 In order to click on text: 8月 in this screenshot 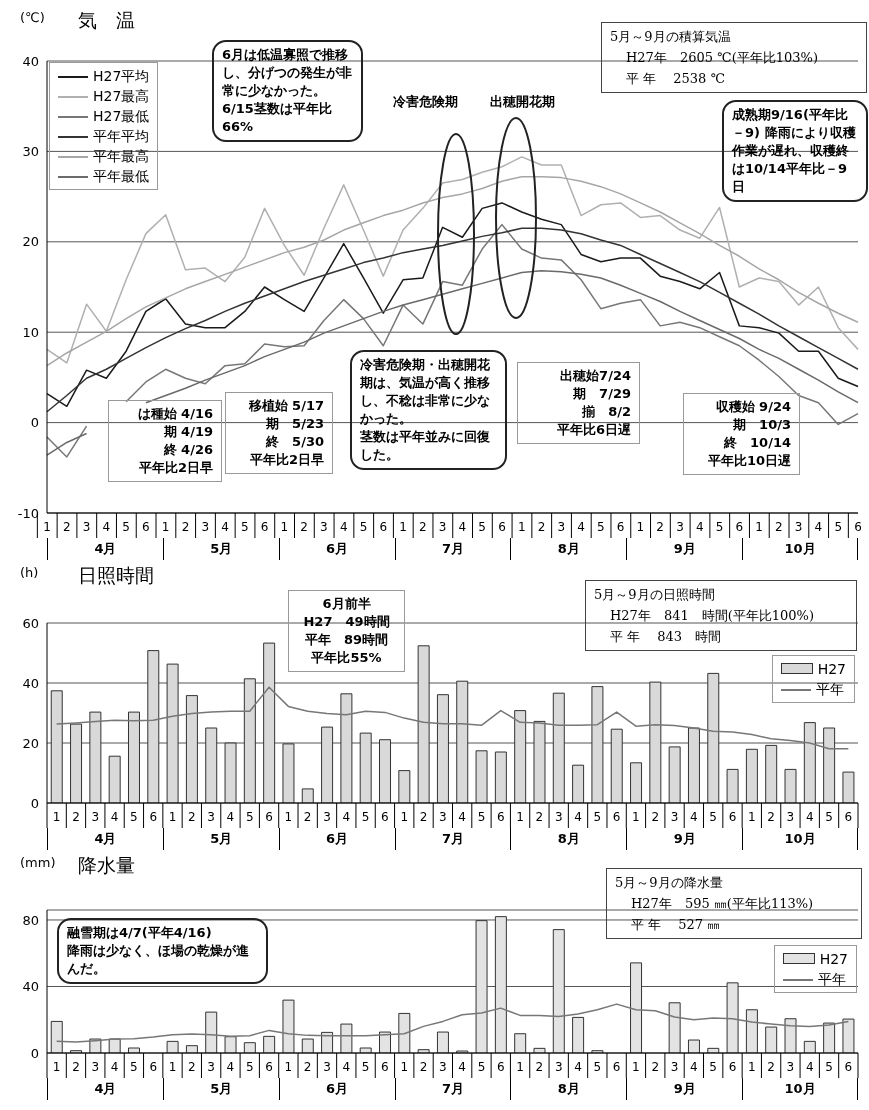, I will do `click(568, 1089)`.